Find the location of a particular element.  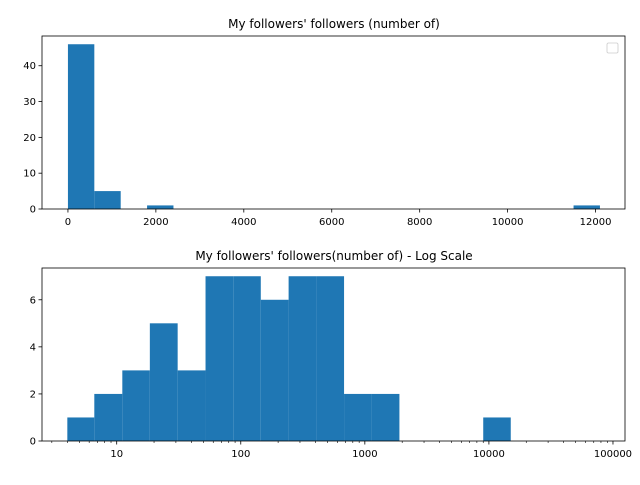

y-tick-label: 4 is located at coordinates (33, 347).